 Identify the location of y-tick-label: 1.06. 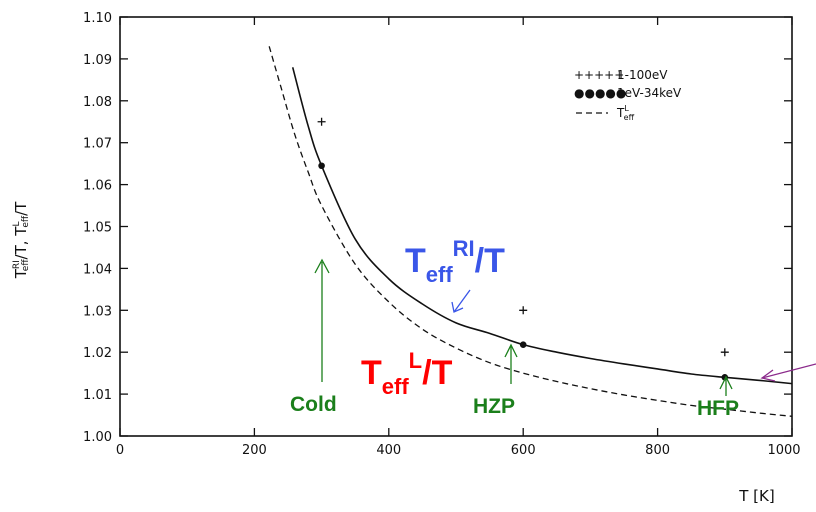
(97, 186).